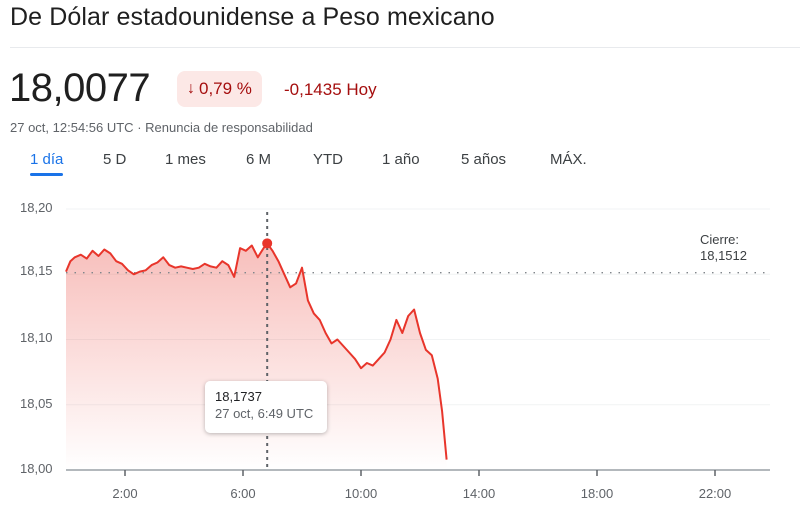  What do you see at coordinates (36, 270) in the screenshot?
I see `y-tick-label: 18,15` at bounding box center [36, 270].